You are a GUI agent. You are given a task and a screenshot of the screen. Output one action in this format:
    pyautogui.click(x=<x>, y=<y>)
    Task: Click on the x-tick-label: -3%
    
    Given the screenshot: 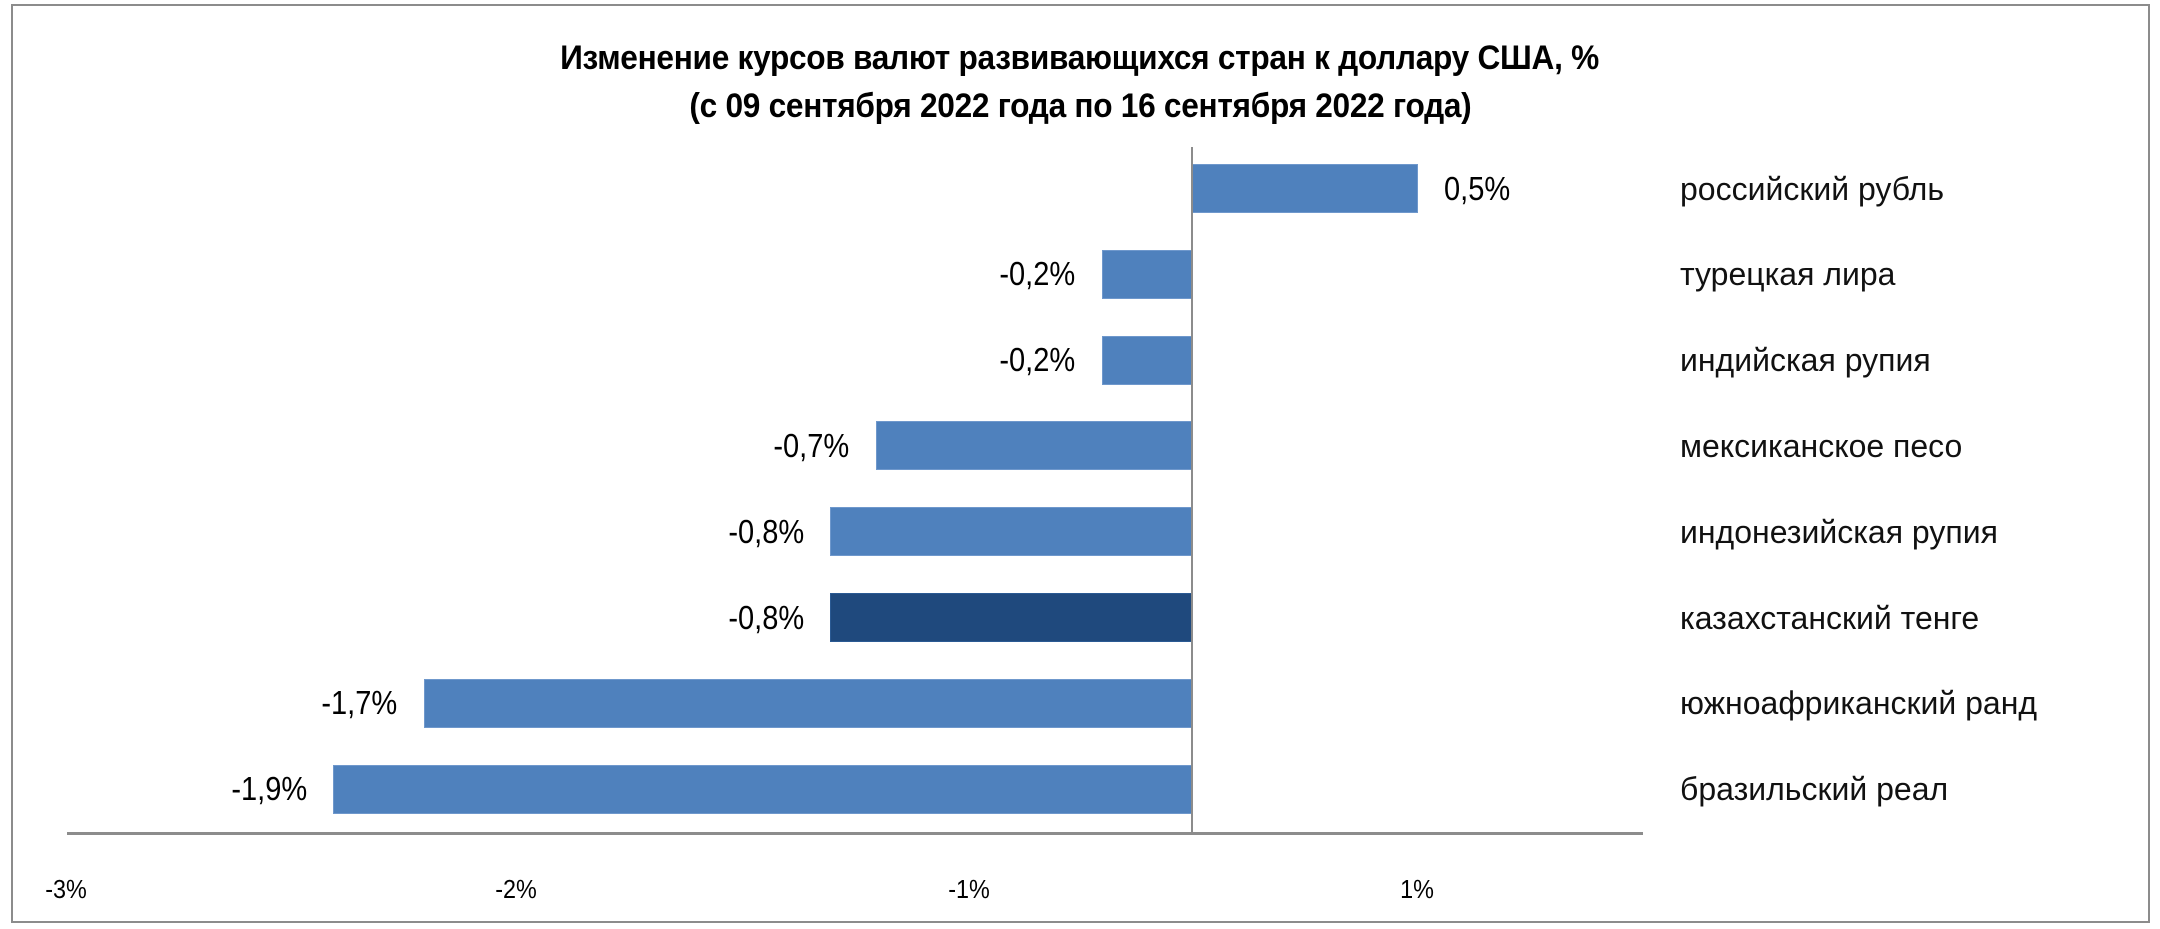 What is the action you would take?
    pyautogui.click(x=66, y=889)
    